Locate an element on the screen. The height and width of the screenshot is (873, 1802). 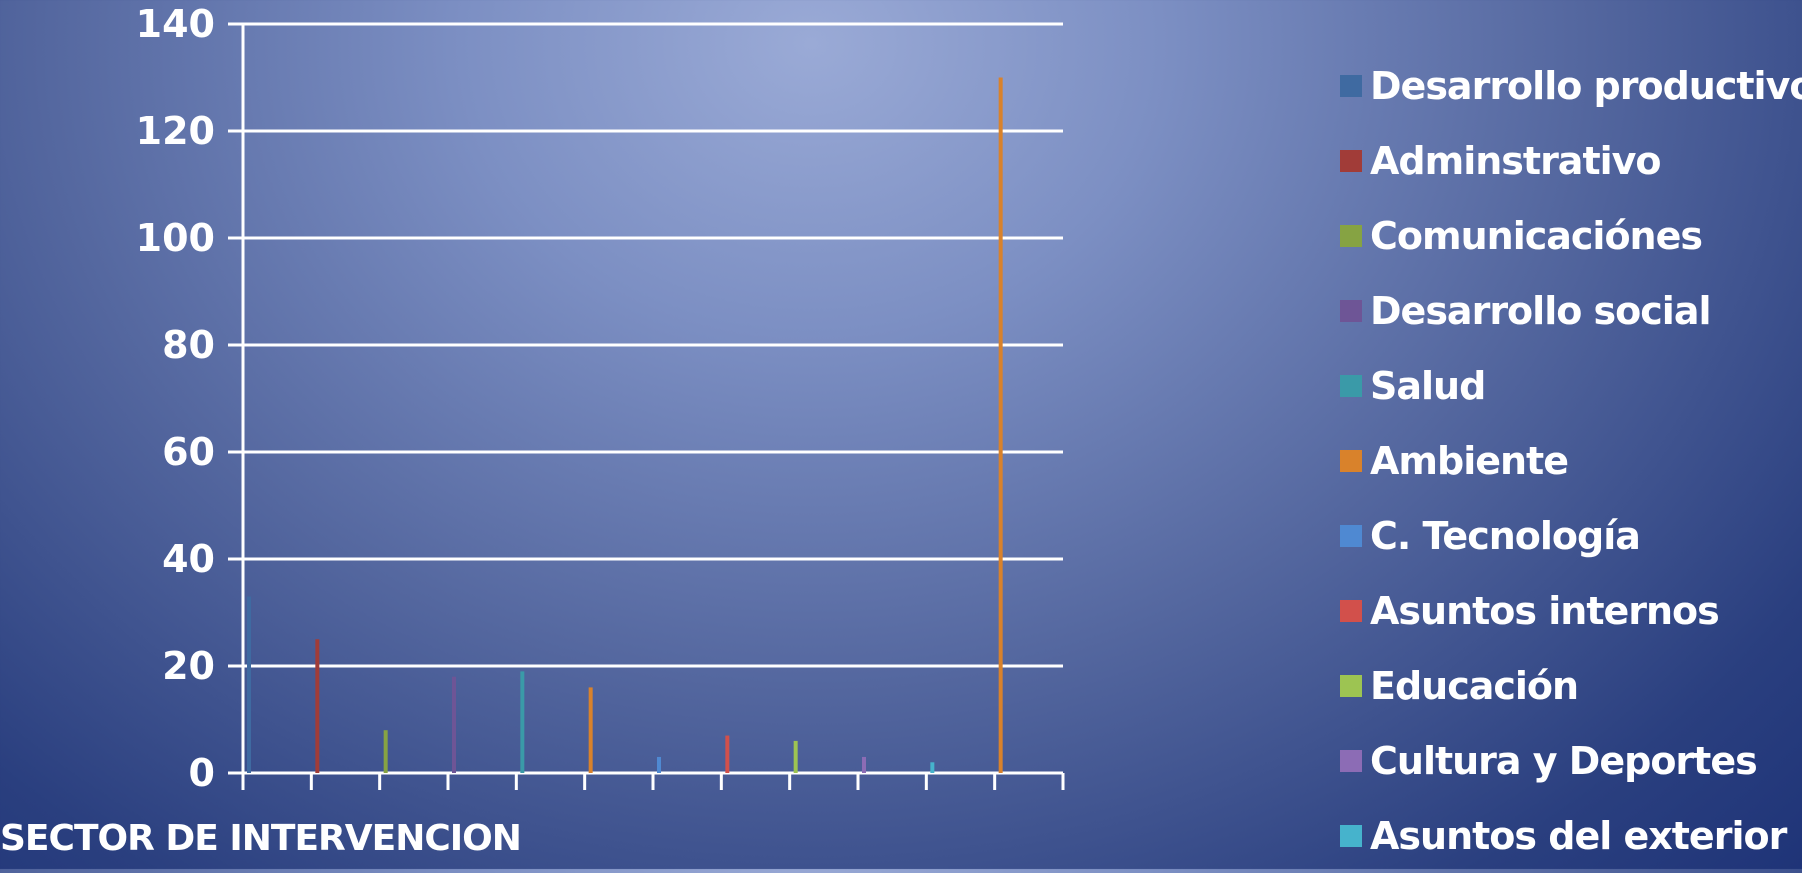
legend-item: C. Tecnología is located at coordinates (1571, 535).